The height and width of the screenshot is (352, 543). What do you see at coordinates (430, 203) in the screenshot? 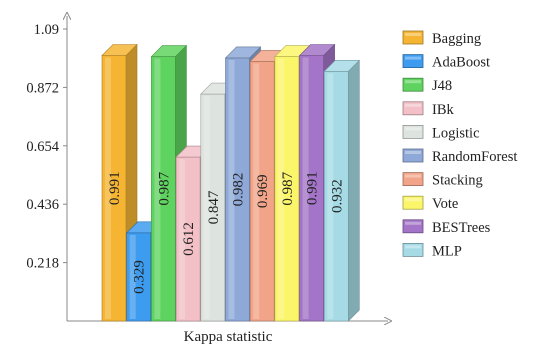
I see `legend-item-vote: Vote` at bounding box center [430, 203].